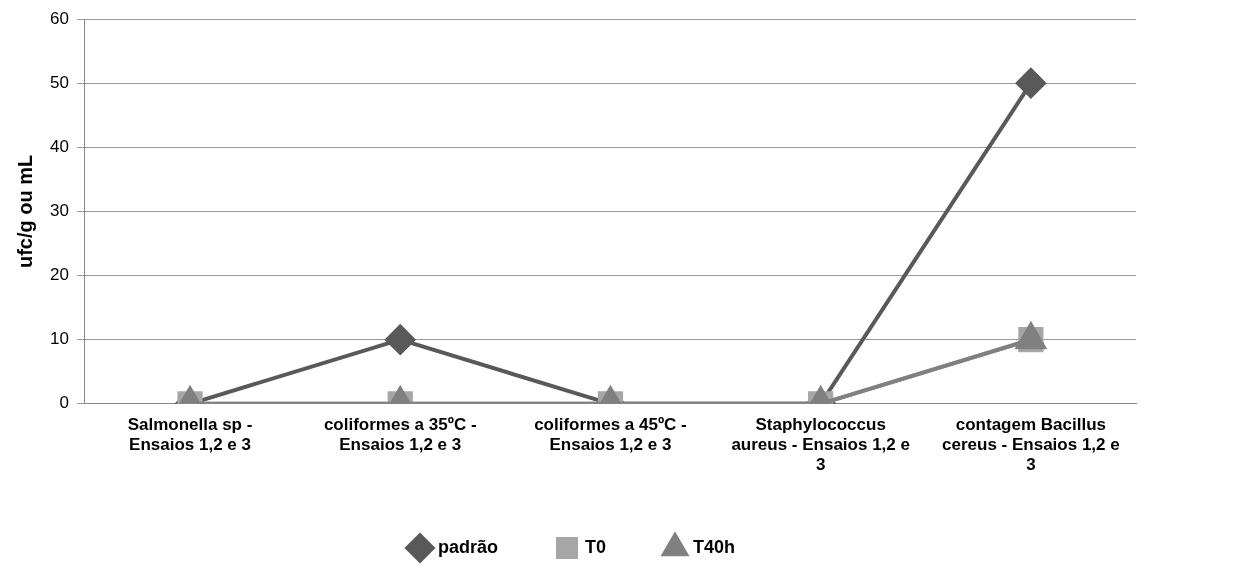 This screenshot has height=577, width=1236. What do you see at coordinates (1031, 444) in the screenshot?
I see `x-tick-label: contagem Bacillus cereus - Ensaios 1,2 e 3` at bounding box center [1031, 444].